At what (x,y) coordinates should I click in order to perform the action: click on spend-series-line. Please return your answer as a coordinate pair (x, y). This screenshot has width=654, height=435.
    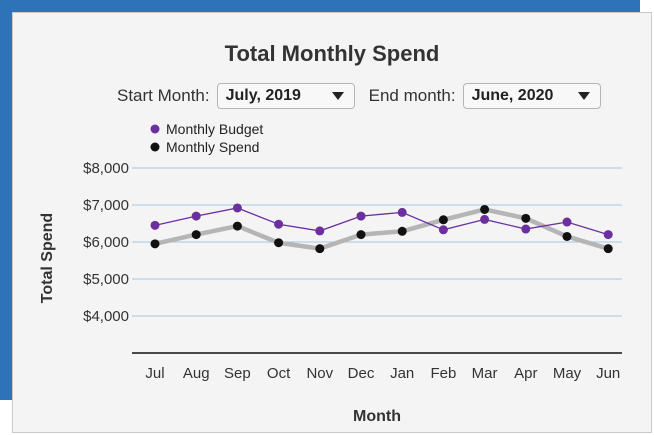
    Looking at the image, I should click on (381, 229).